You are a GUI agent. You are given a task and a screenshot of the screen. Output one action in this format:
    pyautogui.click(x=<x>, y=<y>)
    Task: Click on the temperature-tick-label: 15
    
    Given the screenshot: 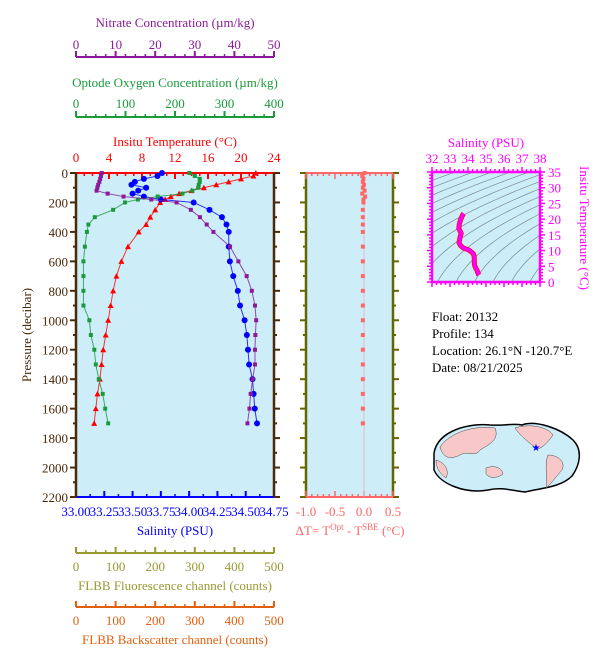 What is the action you would take?
    pyautogui.click(x=554, y=235)
    